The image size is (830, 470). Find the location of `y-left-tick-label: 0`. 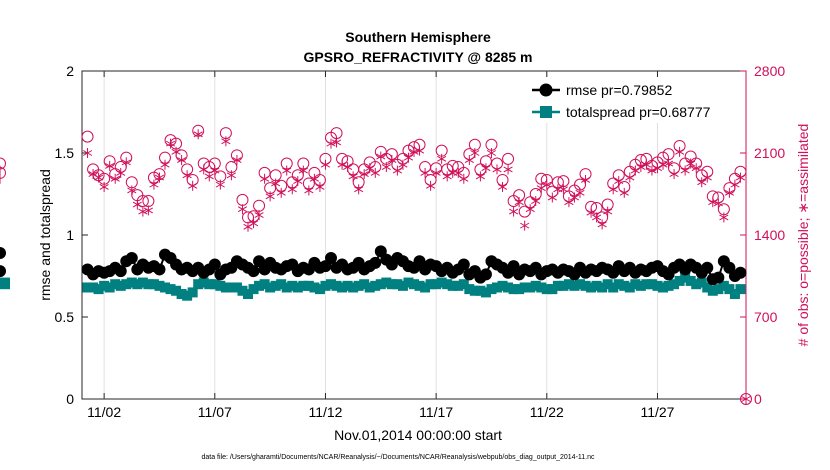

y-left-tick-label: 0 is located at coordinates (70, 399).